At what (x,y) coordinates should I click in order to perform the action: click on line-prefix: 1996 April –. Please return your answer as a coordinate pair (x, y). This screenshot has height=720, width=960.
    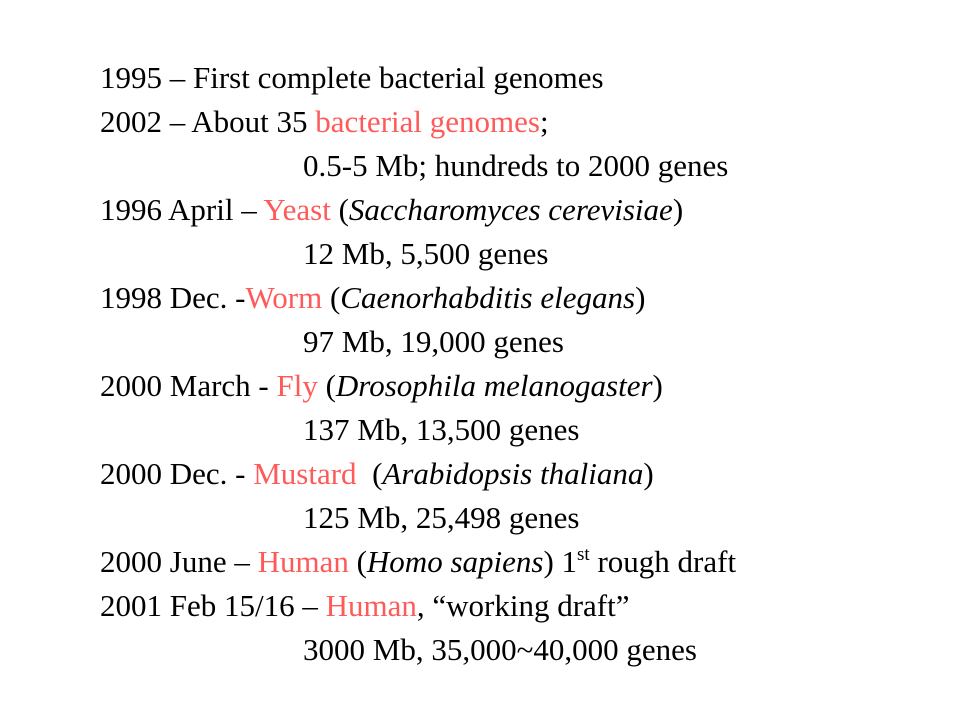
    Looking at the image, I should click on (182, 209).